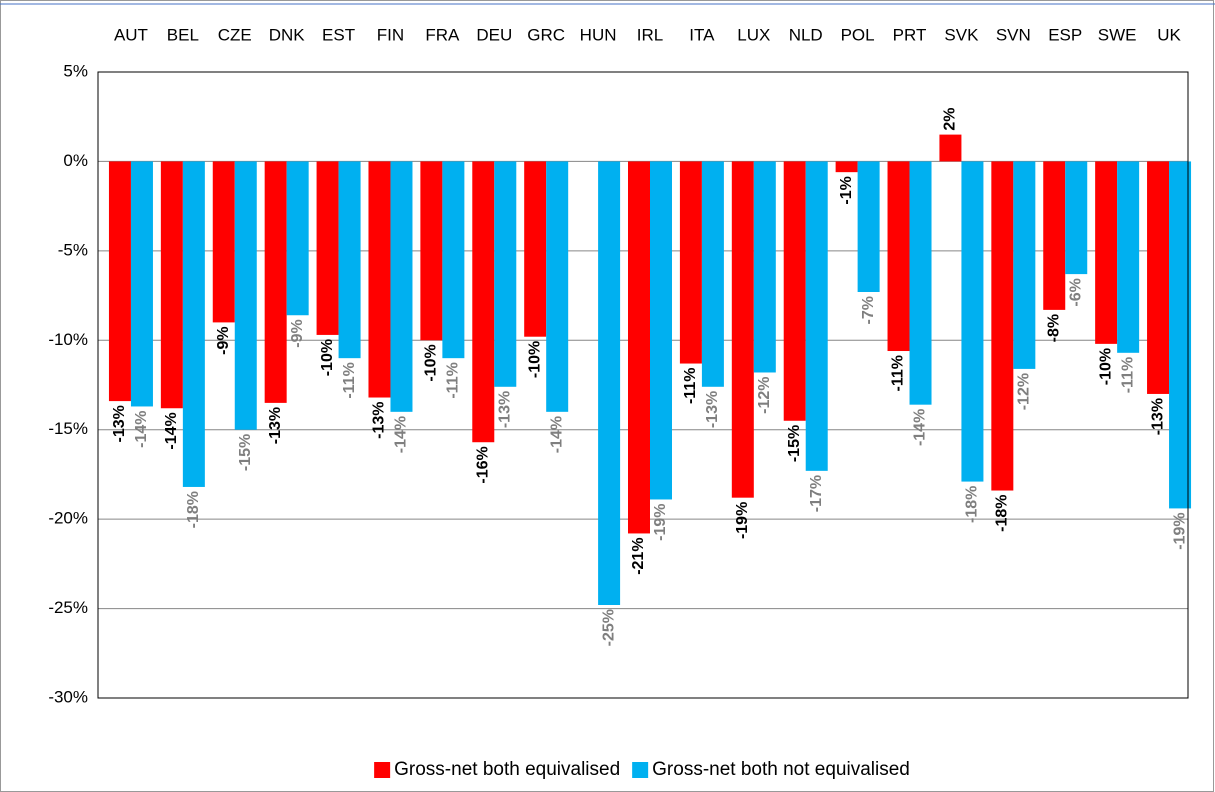 This screenshot has width=1215, height=792. I want to click on x-tick-label: AUT, so click(131, 34).